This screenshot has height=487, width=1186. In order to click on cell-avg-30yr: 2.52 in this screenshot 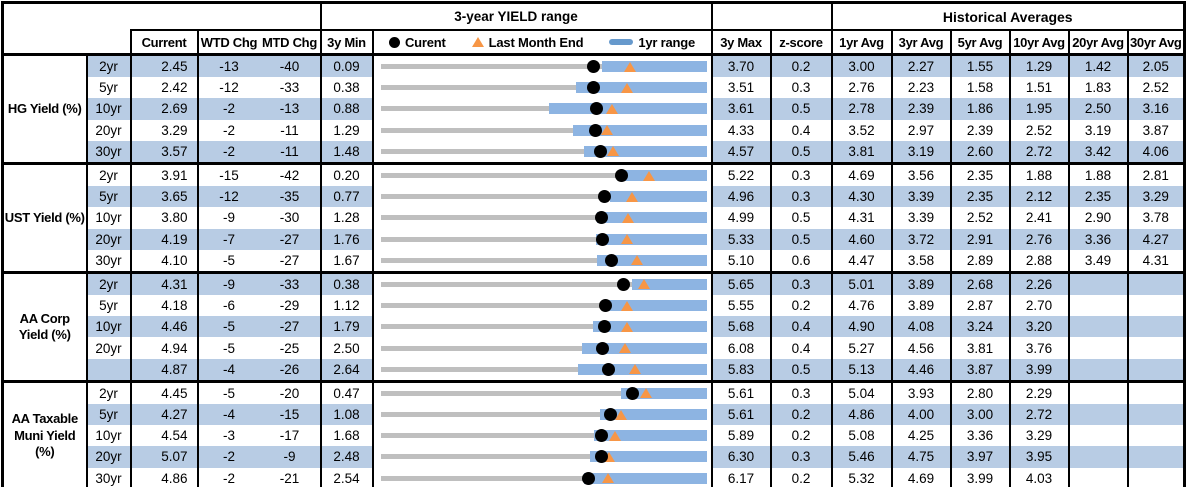, I will do `click(1156, 88)`.